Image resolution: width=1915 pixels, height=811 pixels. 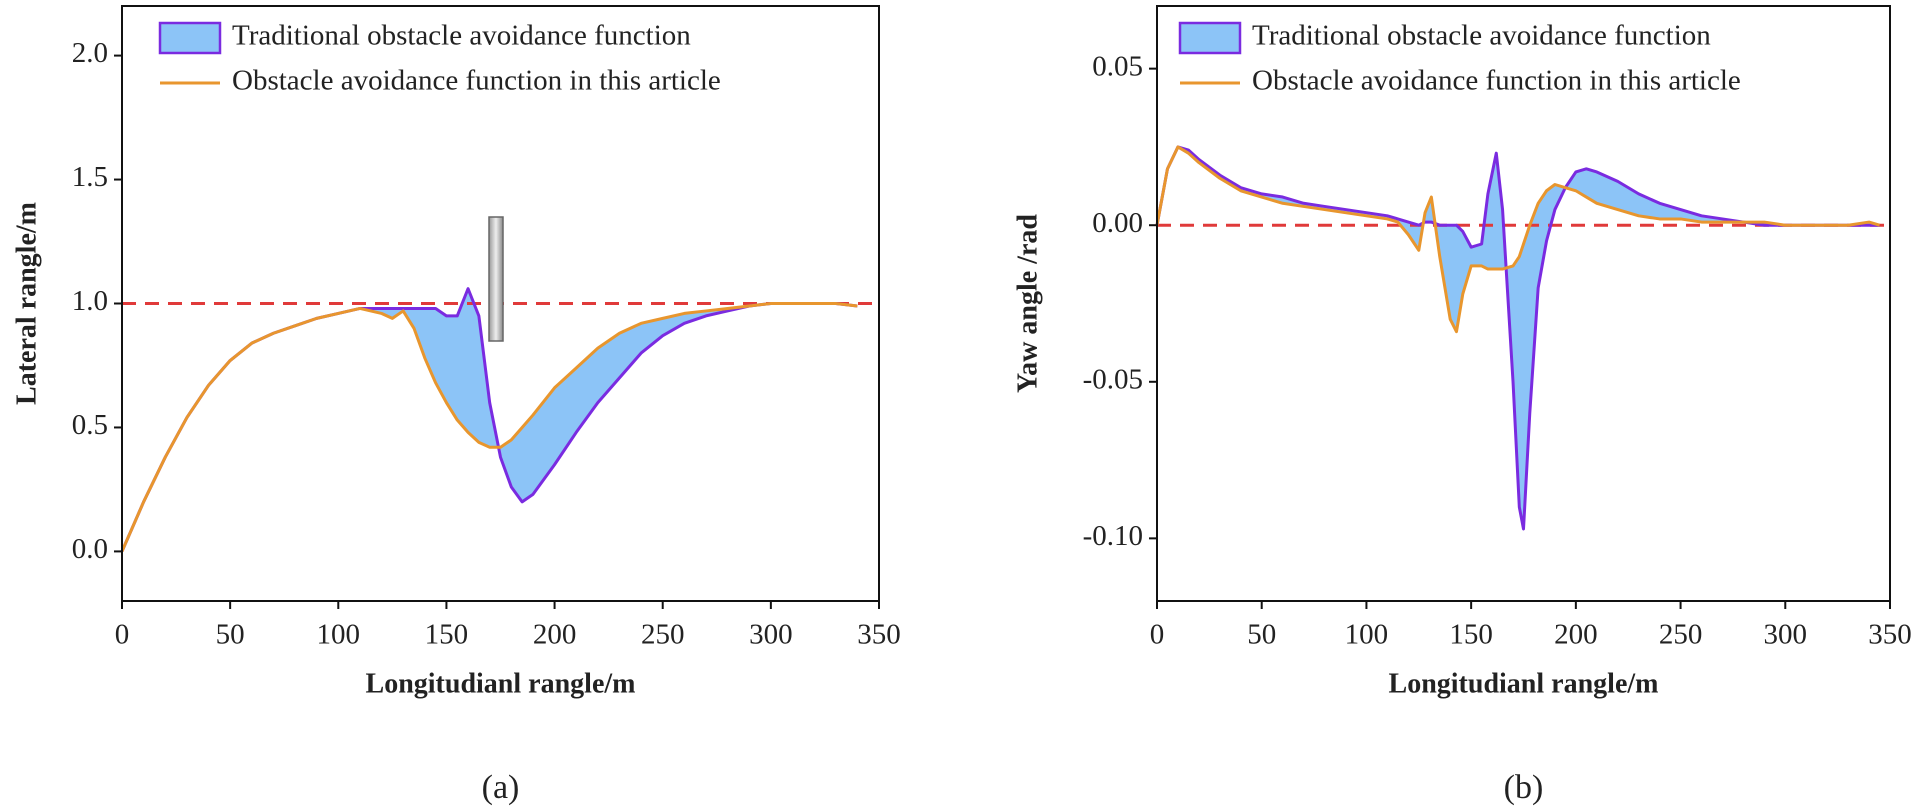 I want to click on y-tick-label: 1.5, so click(x=90, y=177).